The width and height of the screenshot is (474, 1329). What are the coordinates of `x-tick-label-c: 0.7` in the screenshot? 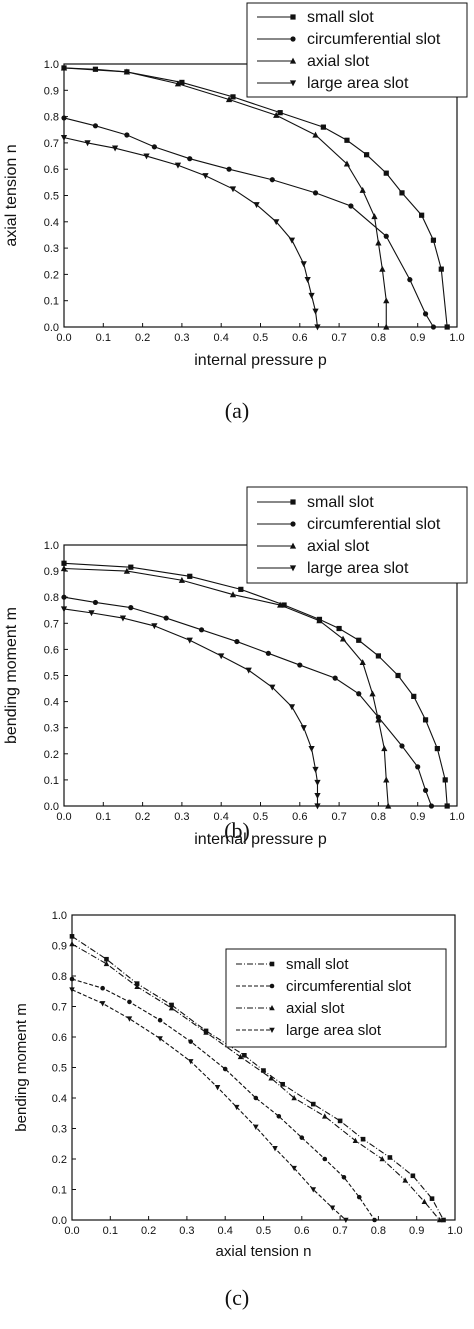 It's located at (339, 1231).